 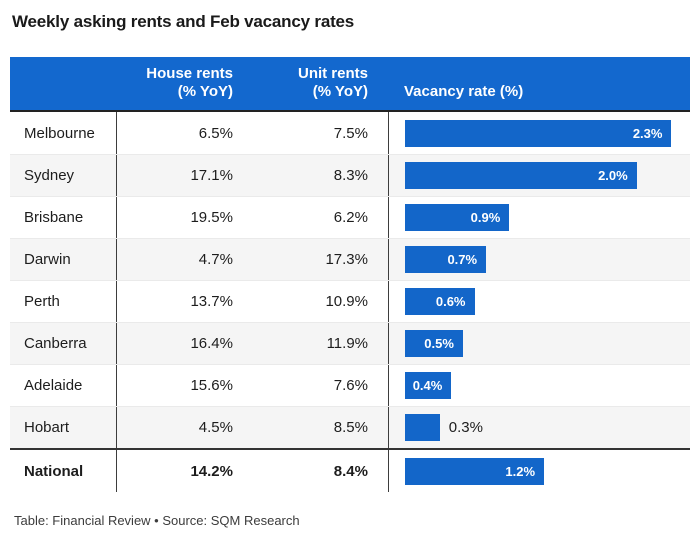 What do you see at coordinates (63, 301) in the screenshot?
I see `city-label: Perth` at bounding box center [63, 301].